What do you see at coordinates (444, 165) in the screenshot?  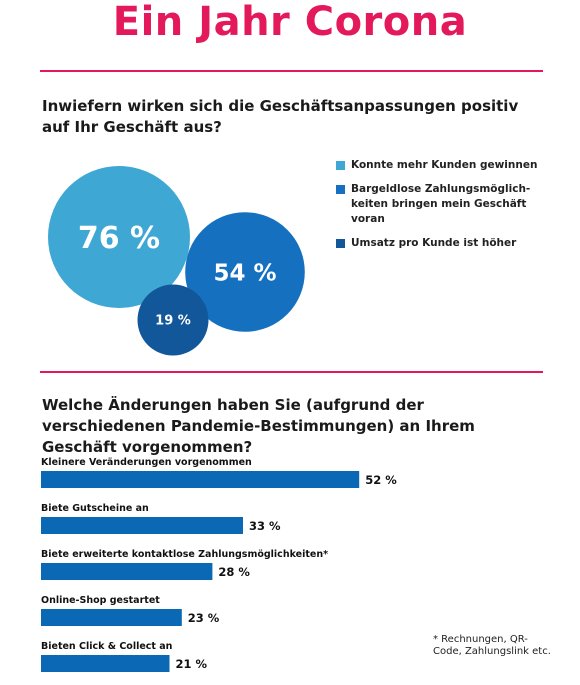 I see `legend-label: Konnte mehr Kunden gewinnen` at bounding box center [444, 165].